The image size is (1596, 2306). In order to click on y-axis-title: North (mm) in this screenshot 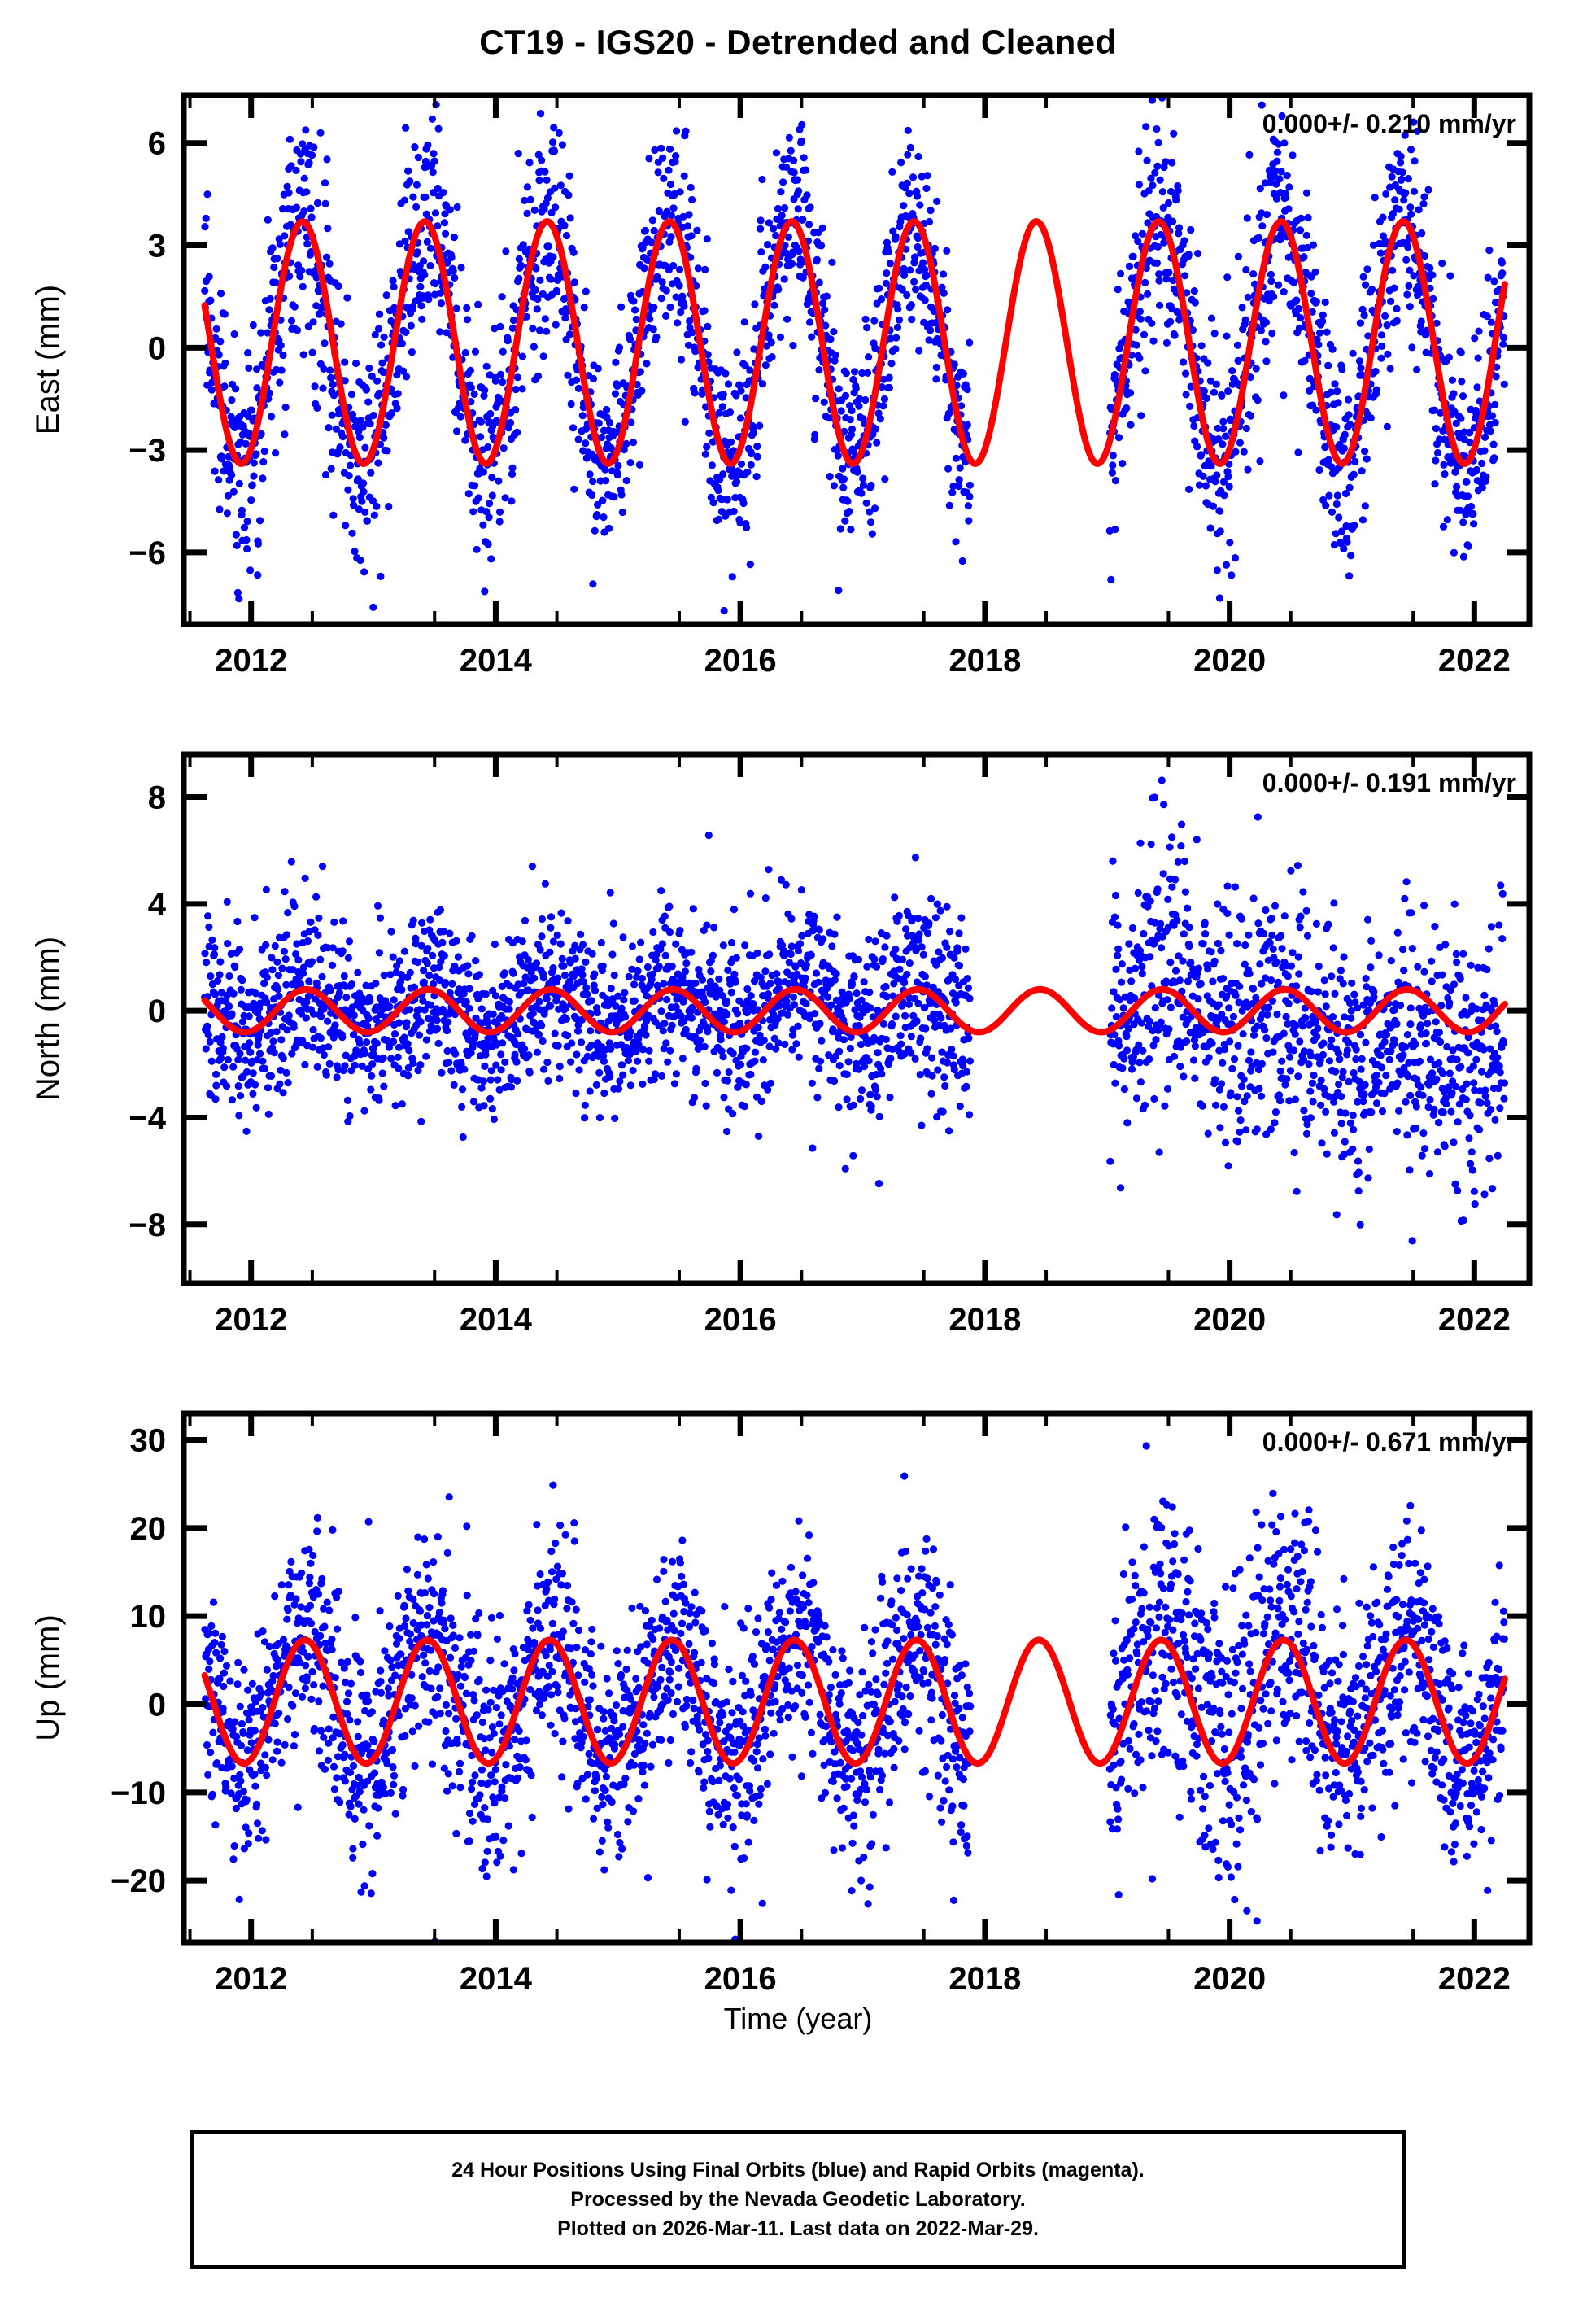, I will do `click(48, 1019)`.